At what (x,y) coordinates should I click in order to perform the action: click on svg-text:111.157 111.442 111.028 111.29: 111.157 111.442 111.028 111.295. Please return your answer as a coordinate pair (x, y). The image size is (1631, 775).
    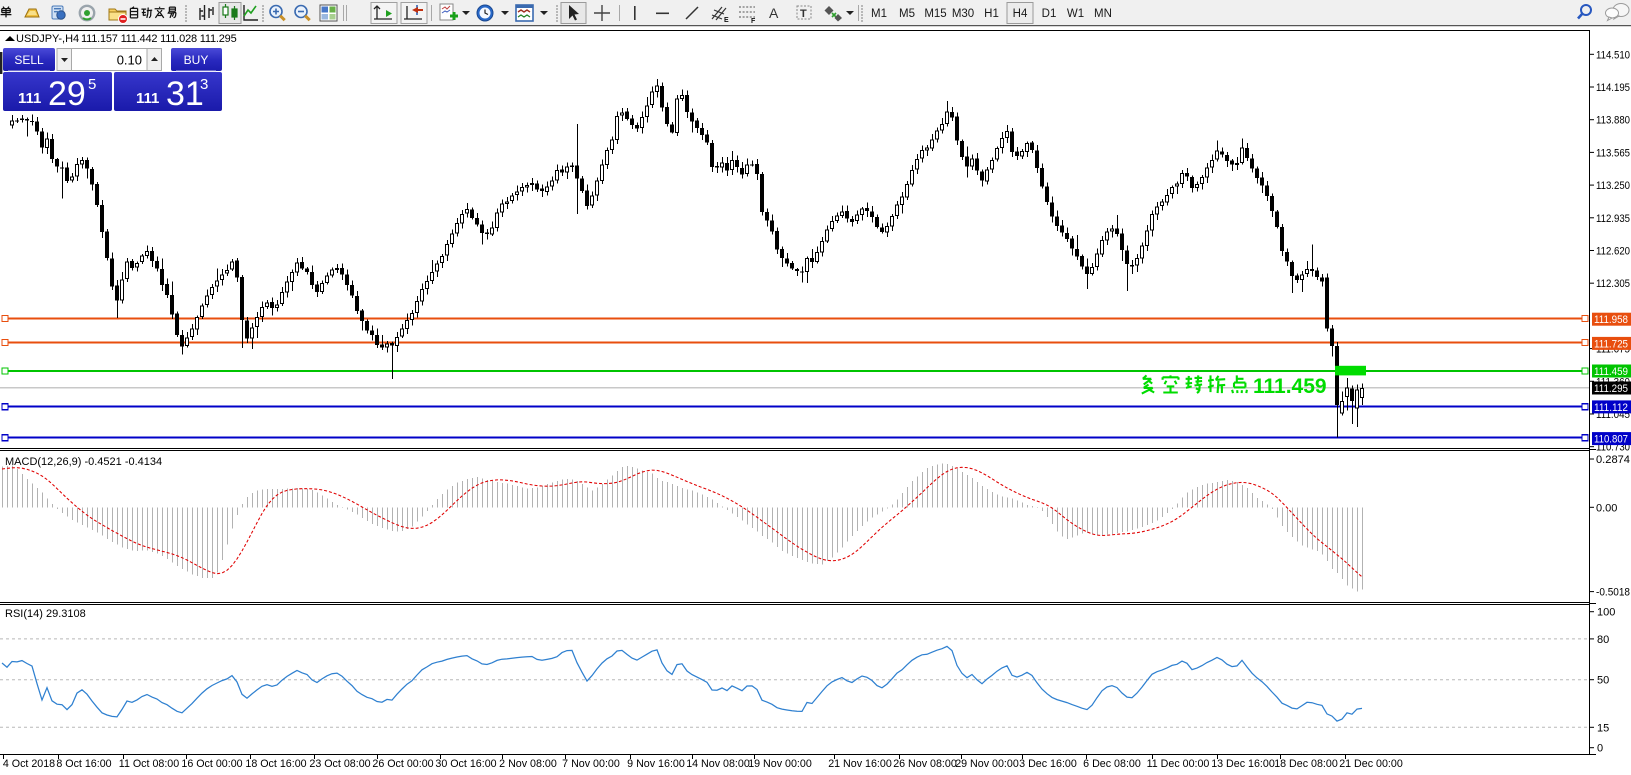
    Looking at the image, I should click on (159, 39).